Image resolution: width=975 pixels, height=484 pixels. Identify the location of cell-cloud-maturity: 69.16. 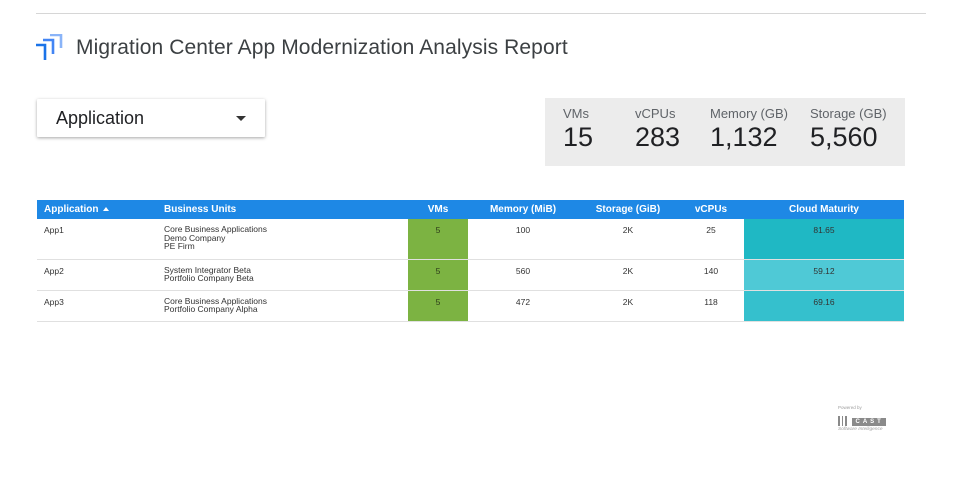
(824, 306).